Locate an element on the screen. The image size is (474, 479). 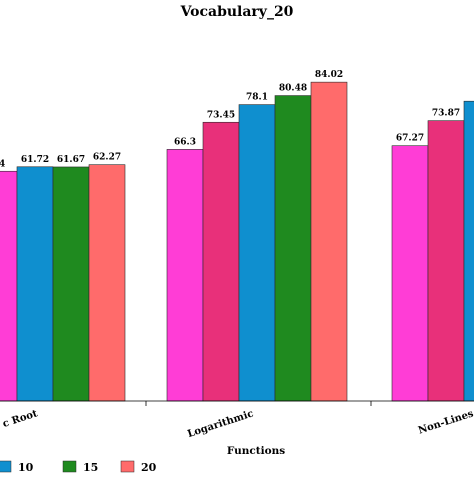
x-tick-label-0: c Root is located at coordinates (20, 419).